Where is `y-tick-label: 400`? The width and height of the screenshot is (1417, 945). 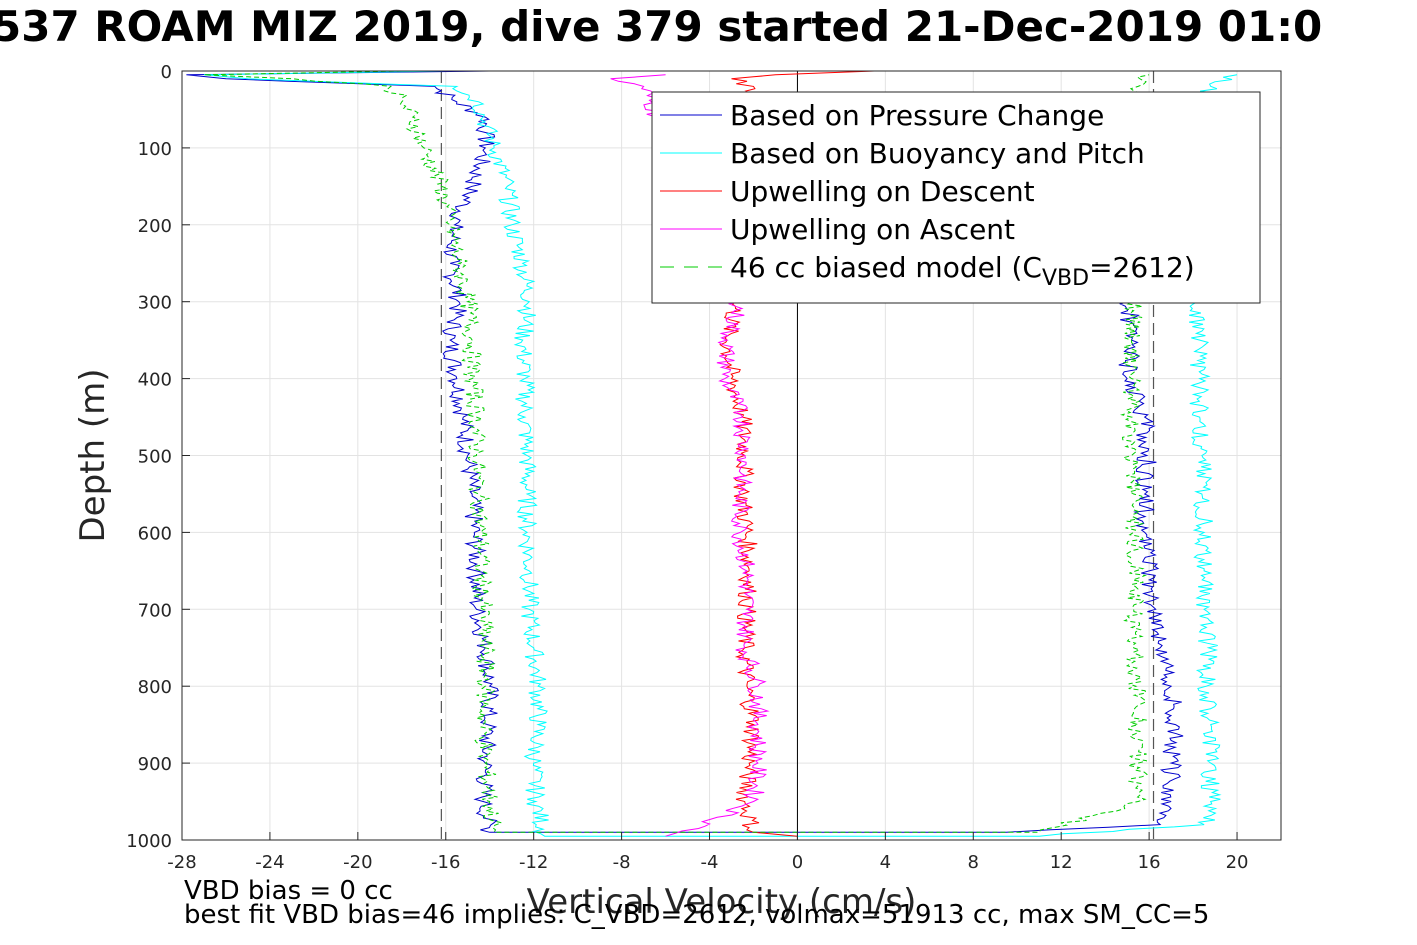
y-tick-label: 400 is located at coordinates (155, 380).